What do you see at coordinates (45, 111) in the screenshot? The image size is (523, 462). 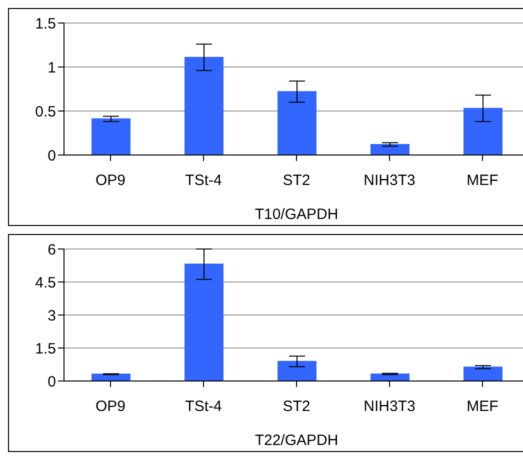 I see `y-tick-label: 0.5` at bounding box center [45, 111].